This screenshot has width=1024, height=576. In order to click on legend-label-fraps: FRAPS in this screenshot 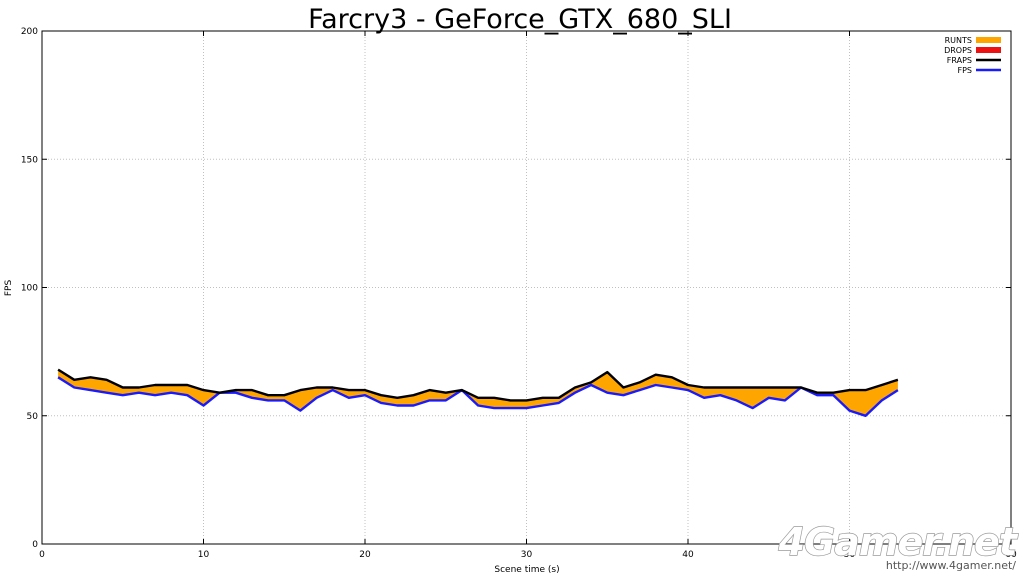, I will do `click(959, 60)`.